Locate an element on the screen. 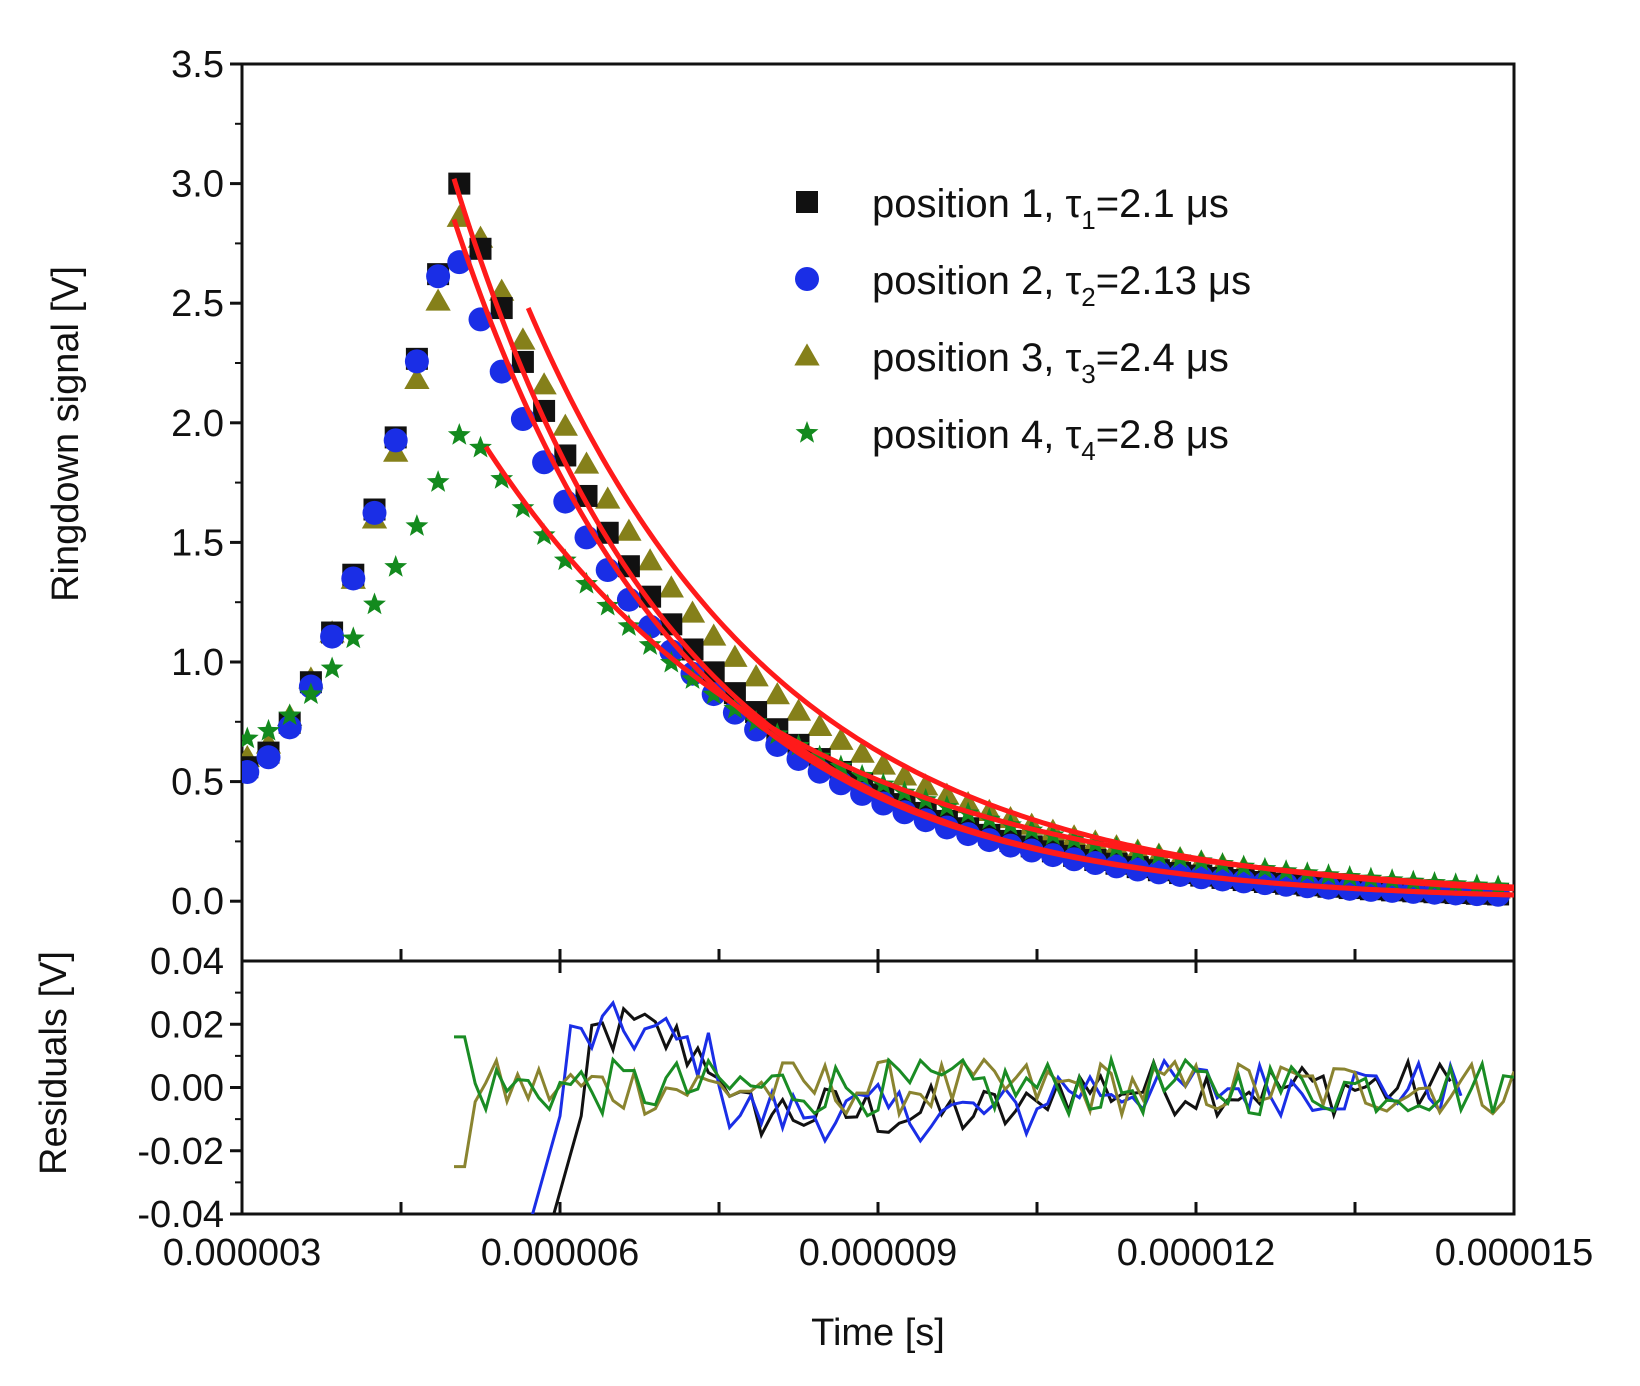 Image resolution: width=1640 pixels, height=1386 pixels. y-tick-label: 0.5 is located at coordinates (197, 783).